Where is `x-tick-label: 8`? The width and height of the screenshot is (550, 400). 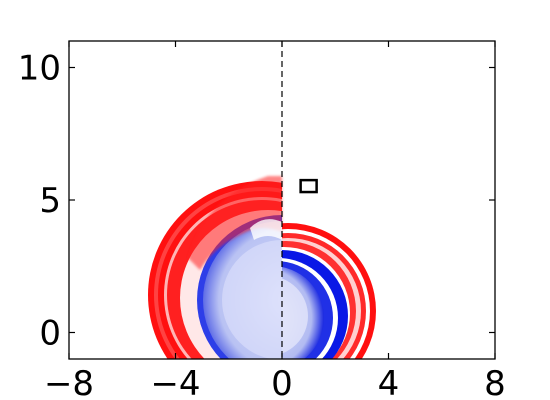 x-tick-label: 8 is located at coordinates (495, 382).